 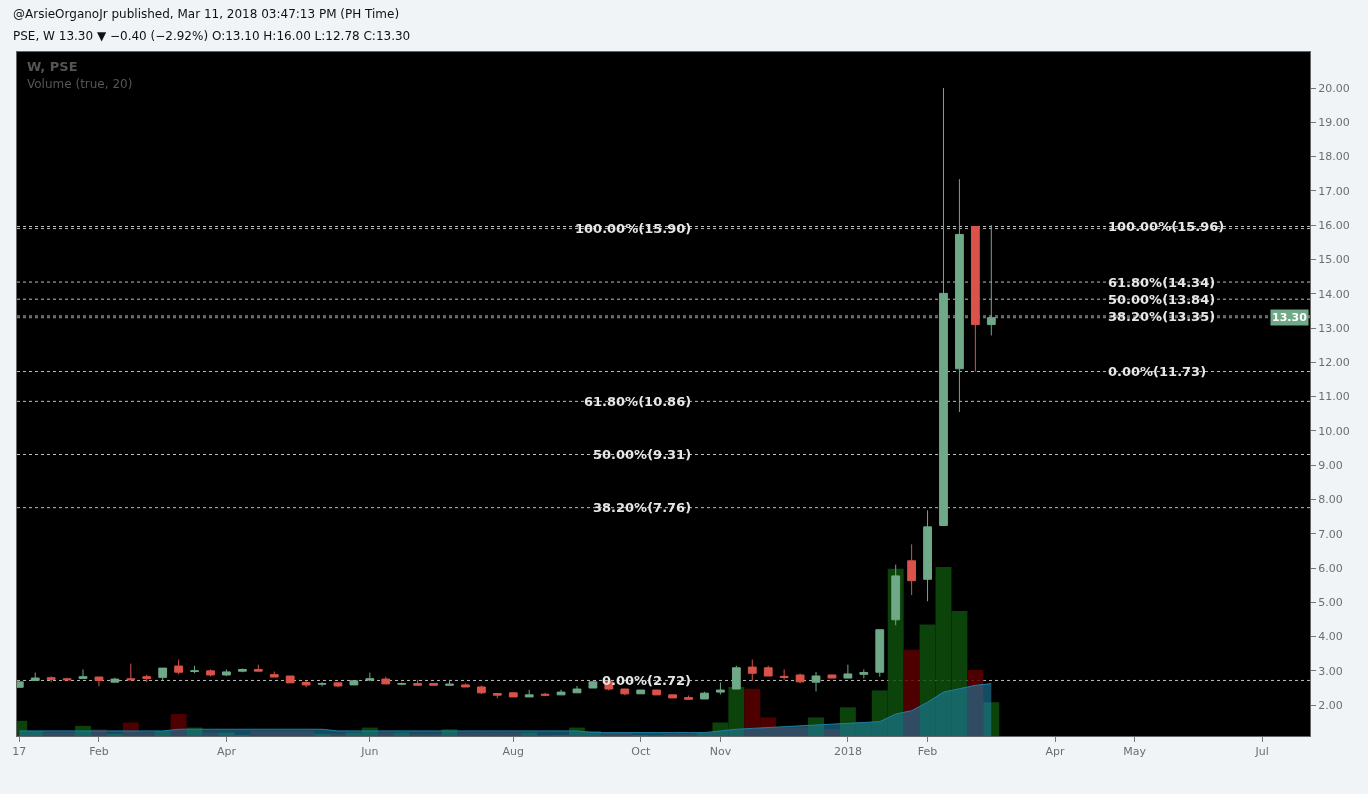 What do you see at coordinates (1330, 705) in the screenshot?
I see `y-tick-label: 2.00` at bounding box center [1330, 705].